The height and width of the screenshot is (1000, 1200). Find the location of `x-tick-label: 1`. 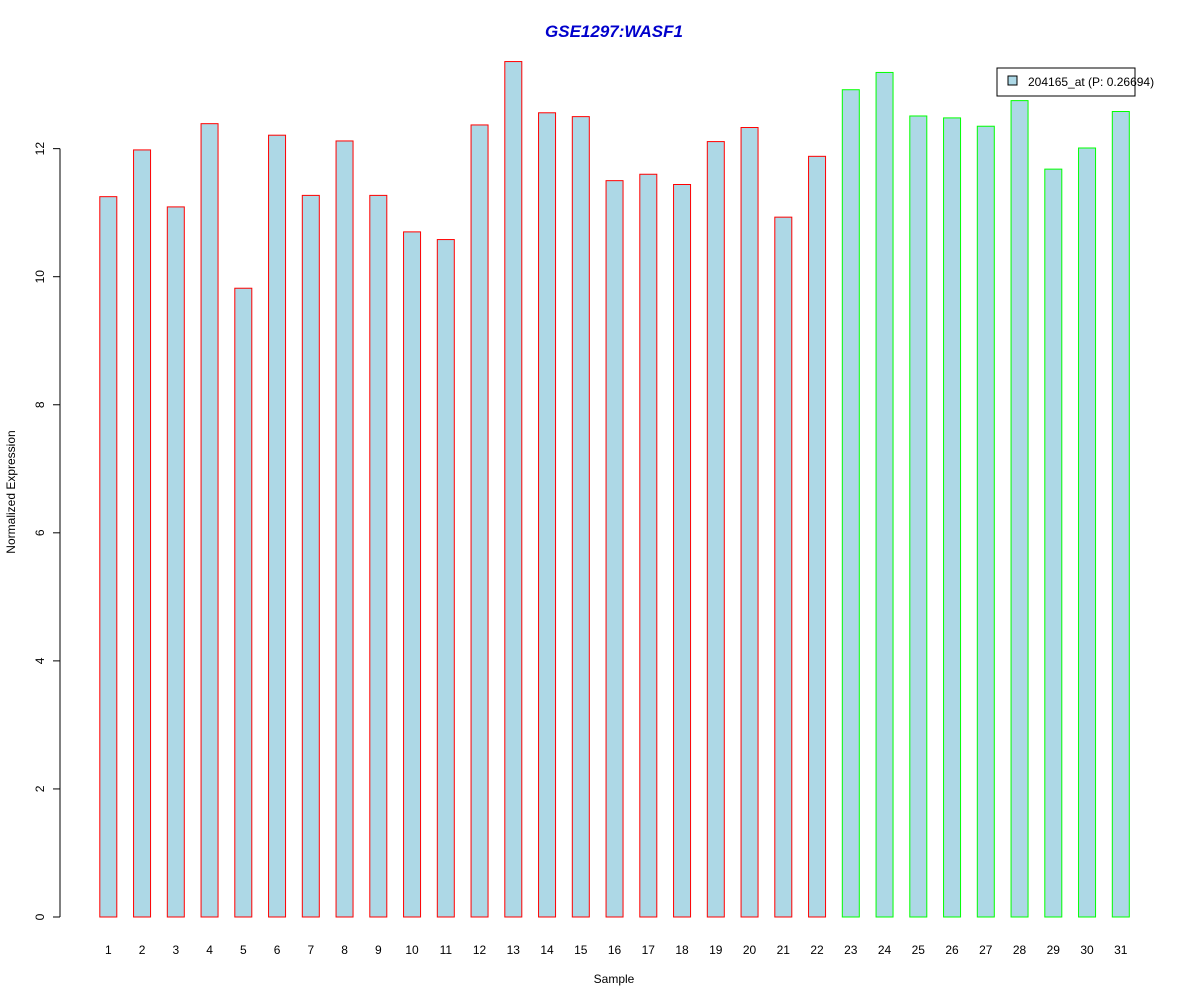

x-tick-label: 1 is located at coordinates (108, 950).